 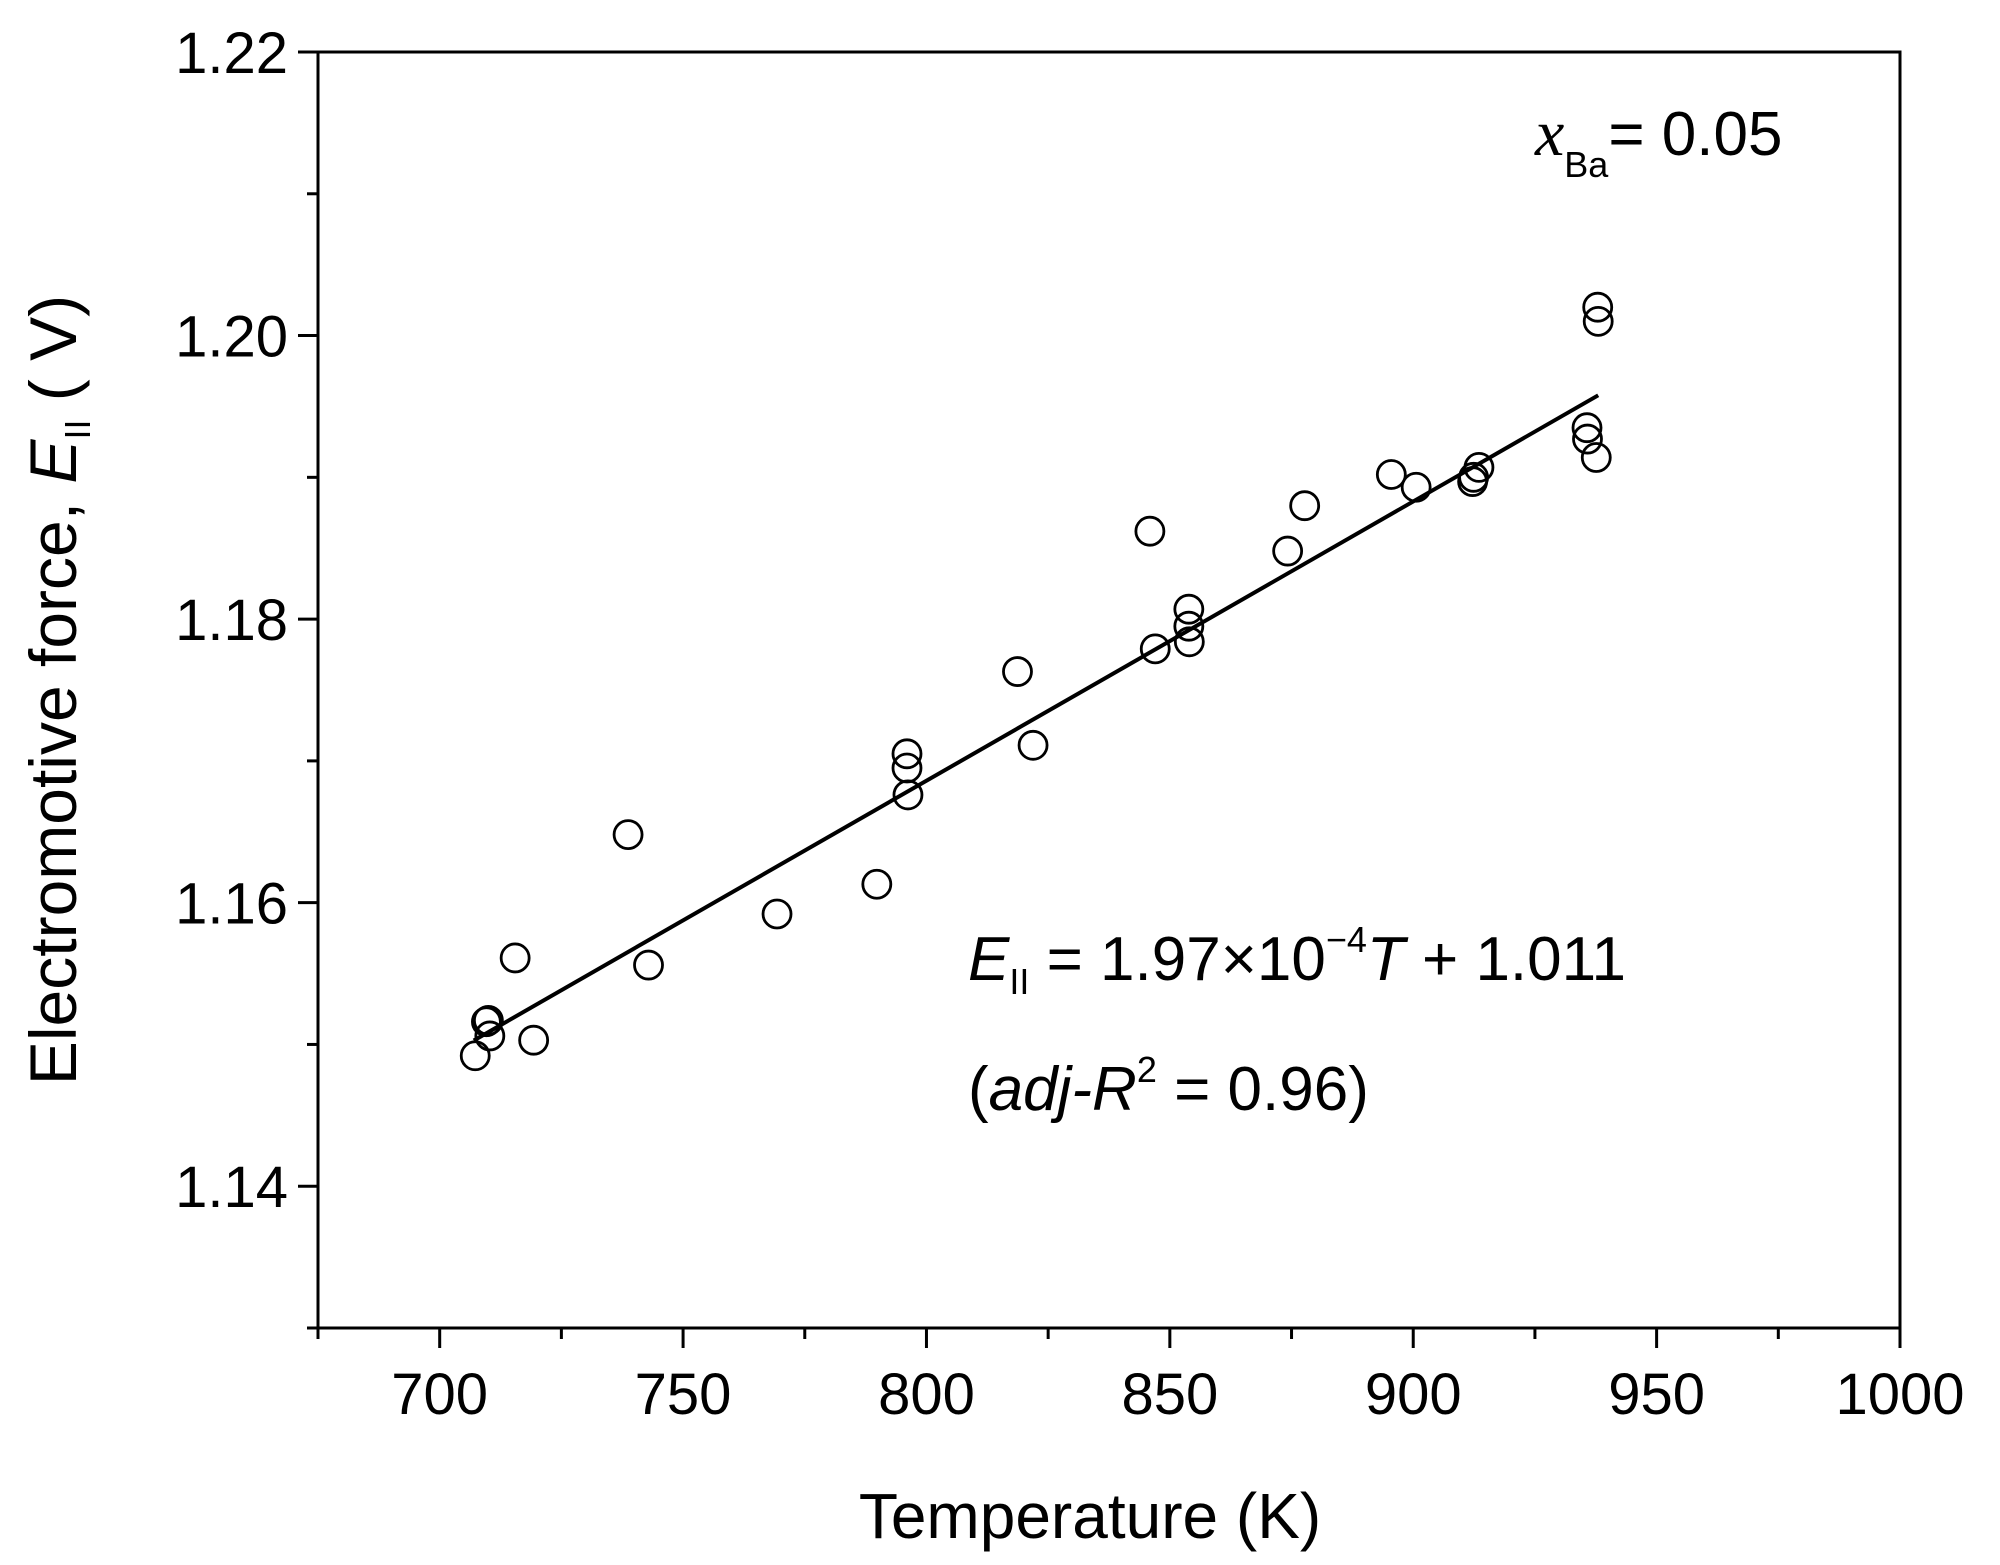 What do you see at coordinates (1899, 1394) in the screenshot?
I see `x-tick-label: 1000` at bounding box center [1899, 1394].